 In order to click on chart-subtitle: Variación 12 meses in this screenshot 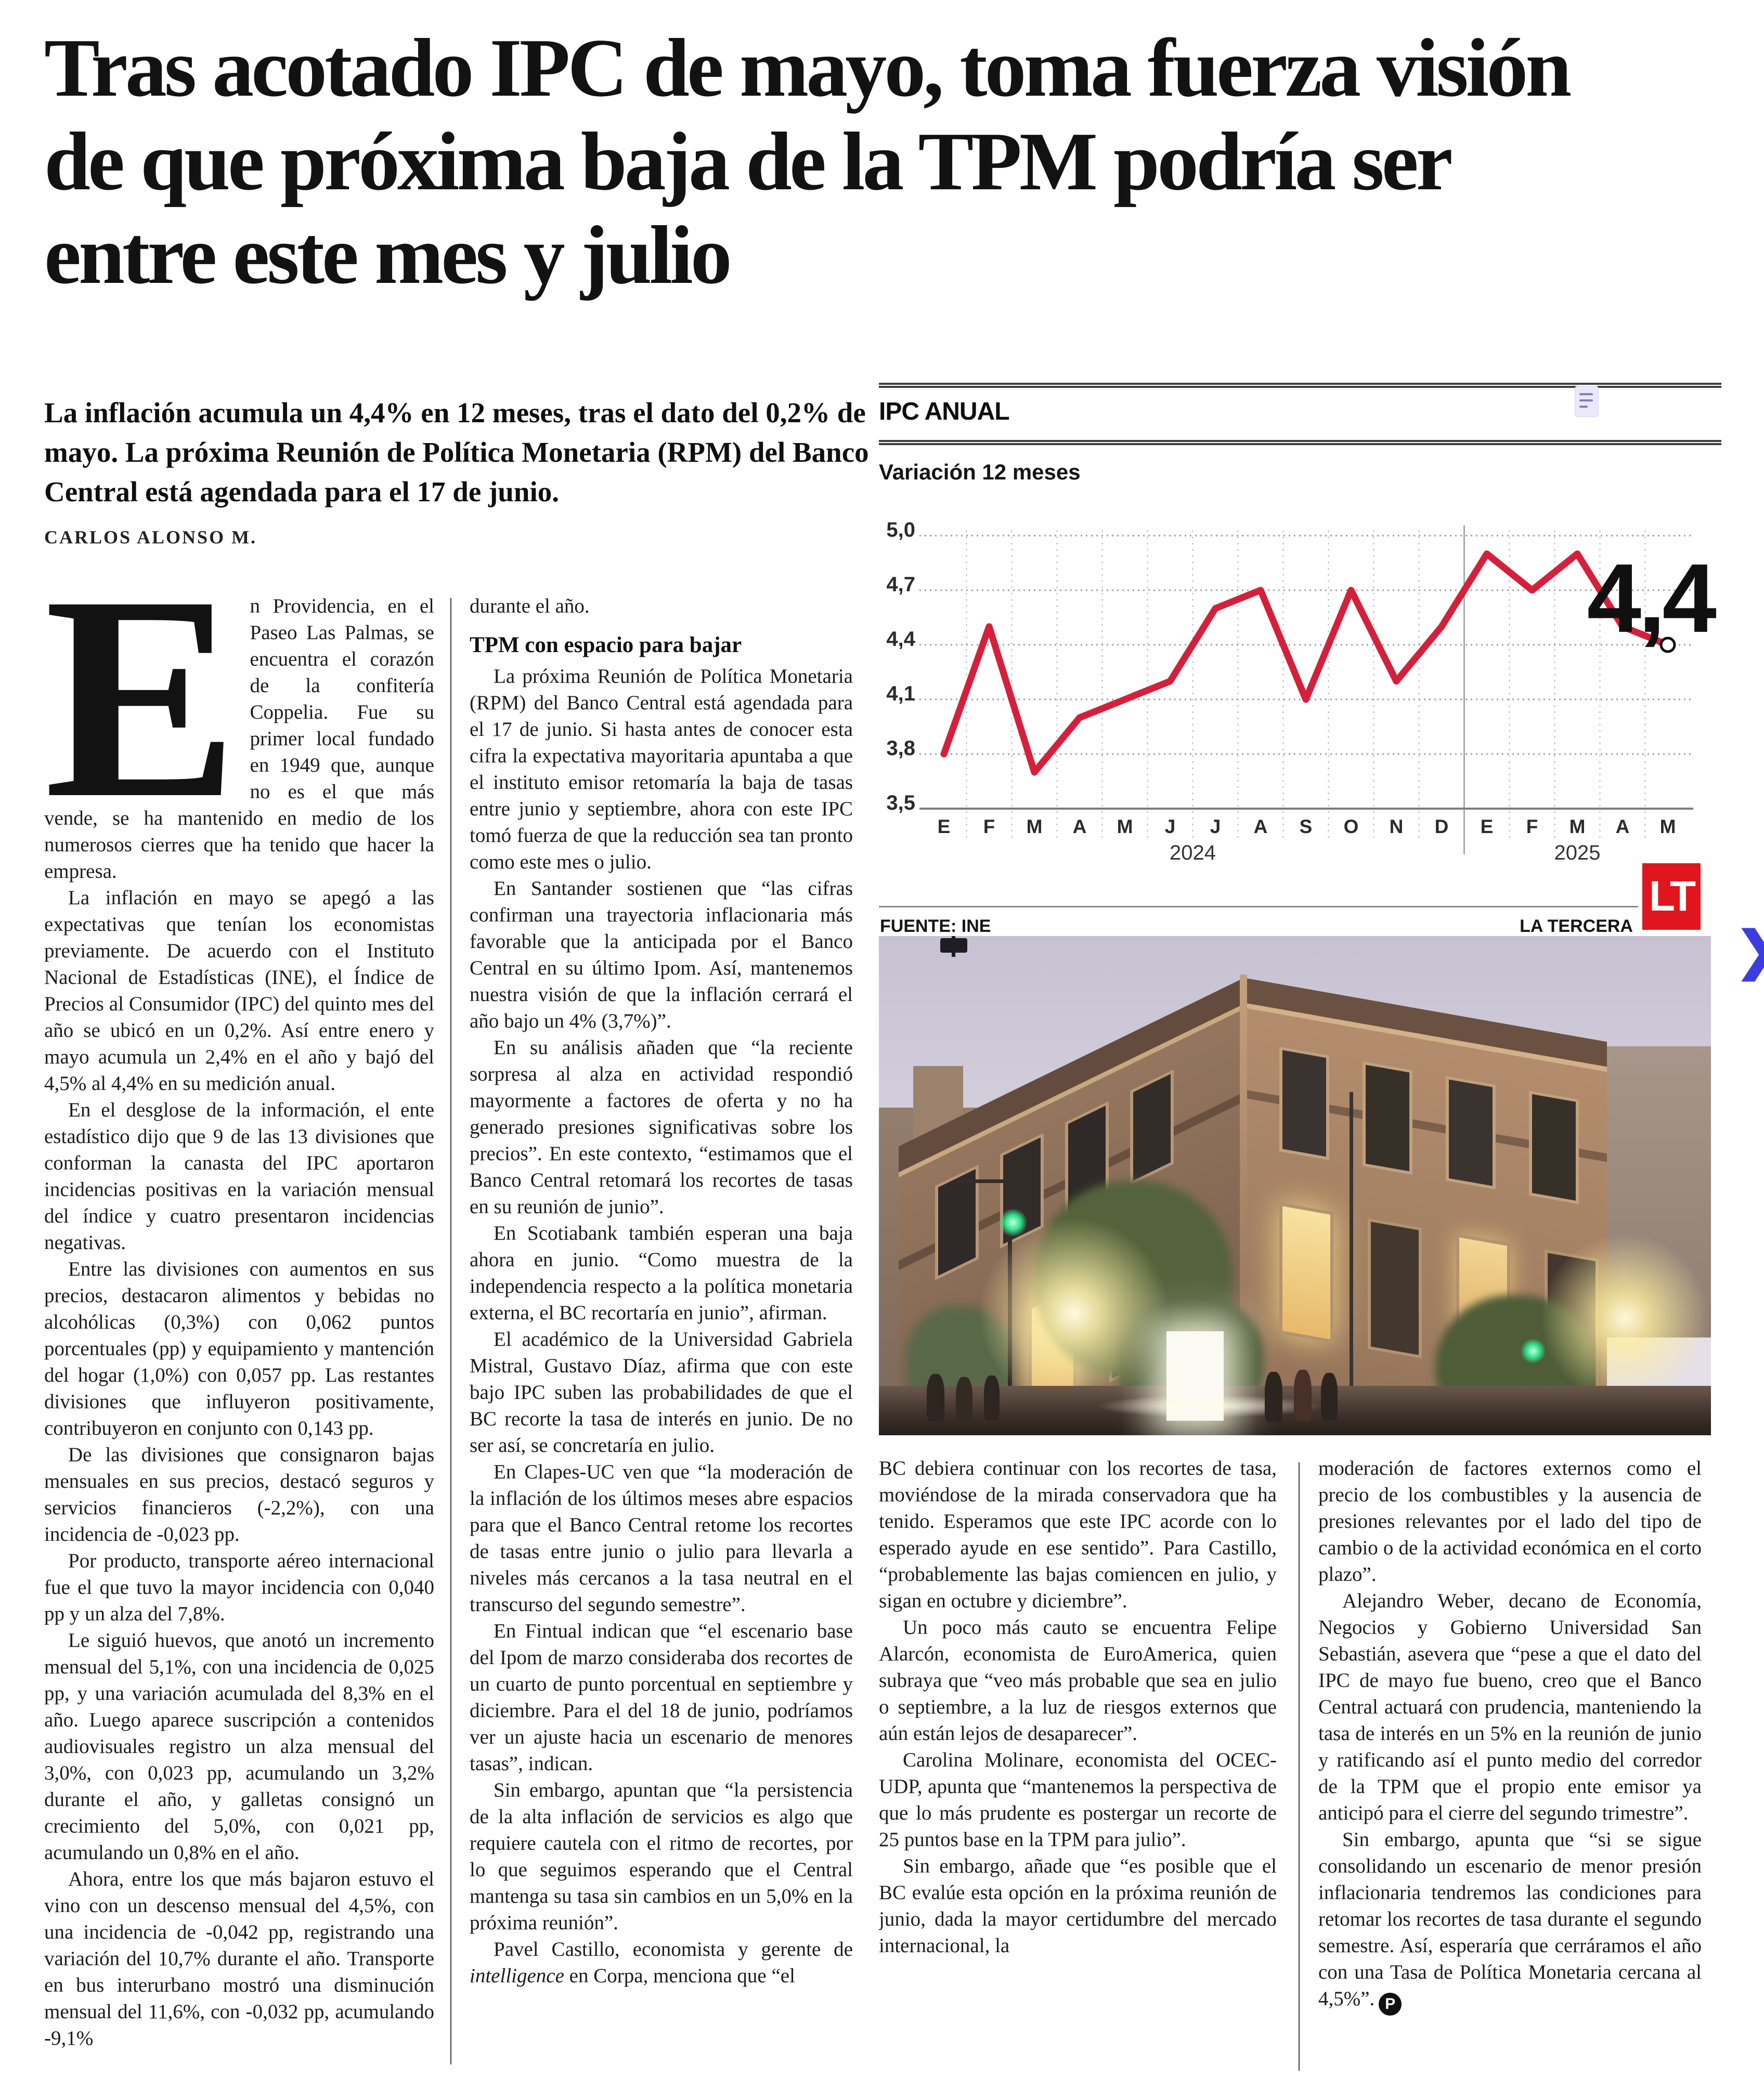, I will do `click(980, 472)`.